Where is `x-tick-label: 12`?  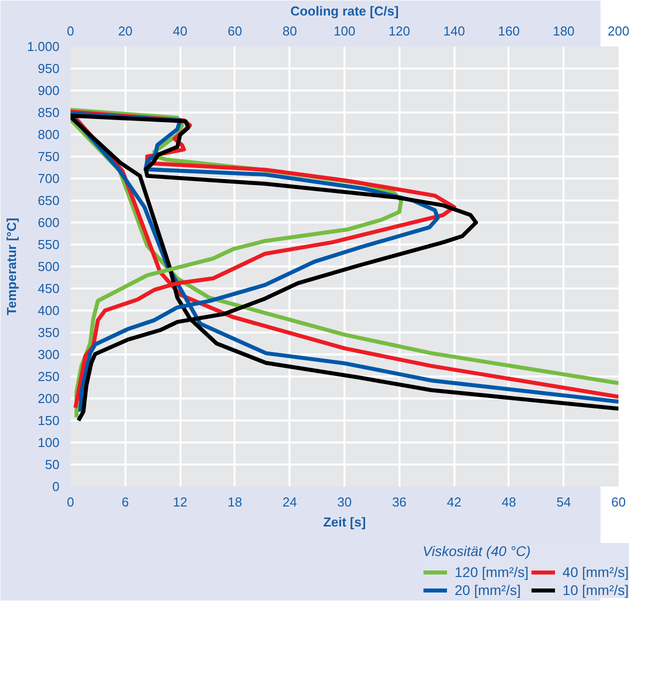
x-tick-label: 12 is located at coordinates (180, 502).